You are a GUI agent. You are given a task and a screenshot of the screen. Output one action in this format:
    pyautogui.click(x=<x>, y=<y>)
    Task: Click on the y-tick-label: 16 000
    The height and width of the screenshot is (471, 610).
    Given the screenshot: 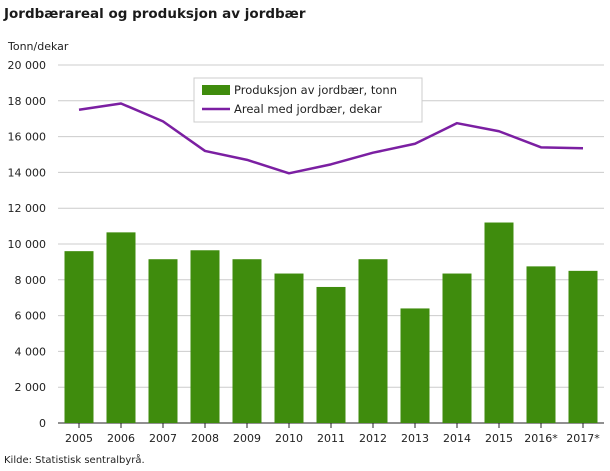 What is the action you would take?
    pyautogui.click(x=27, y=137)
    